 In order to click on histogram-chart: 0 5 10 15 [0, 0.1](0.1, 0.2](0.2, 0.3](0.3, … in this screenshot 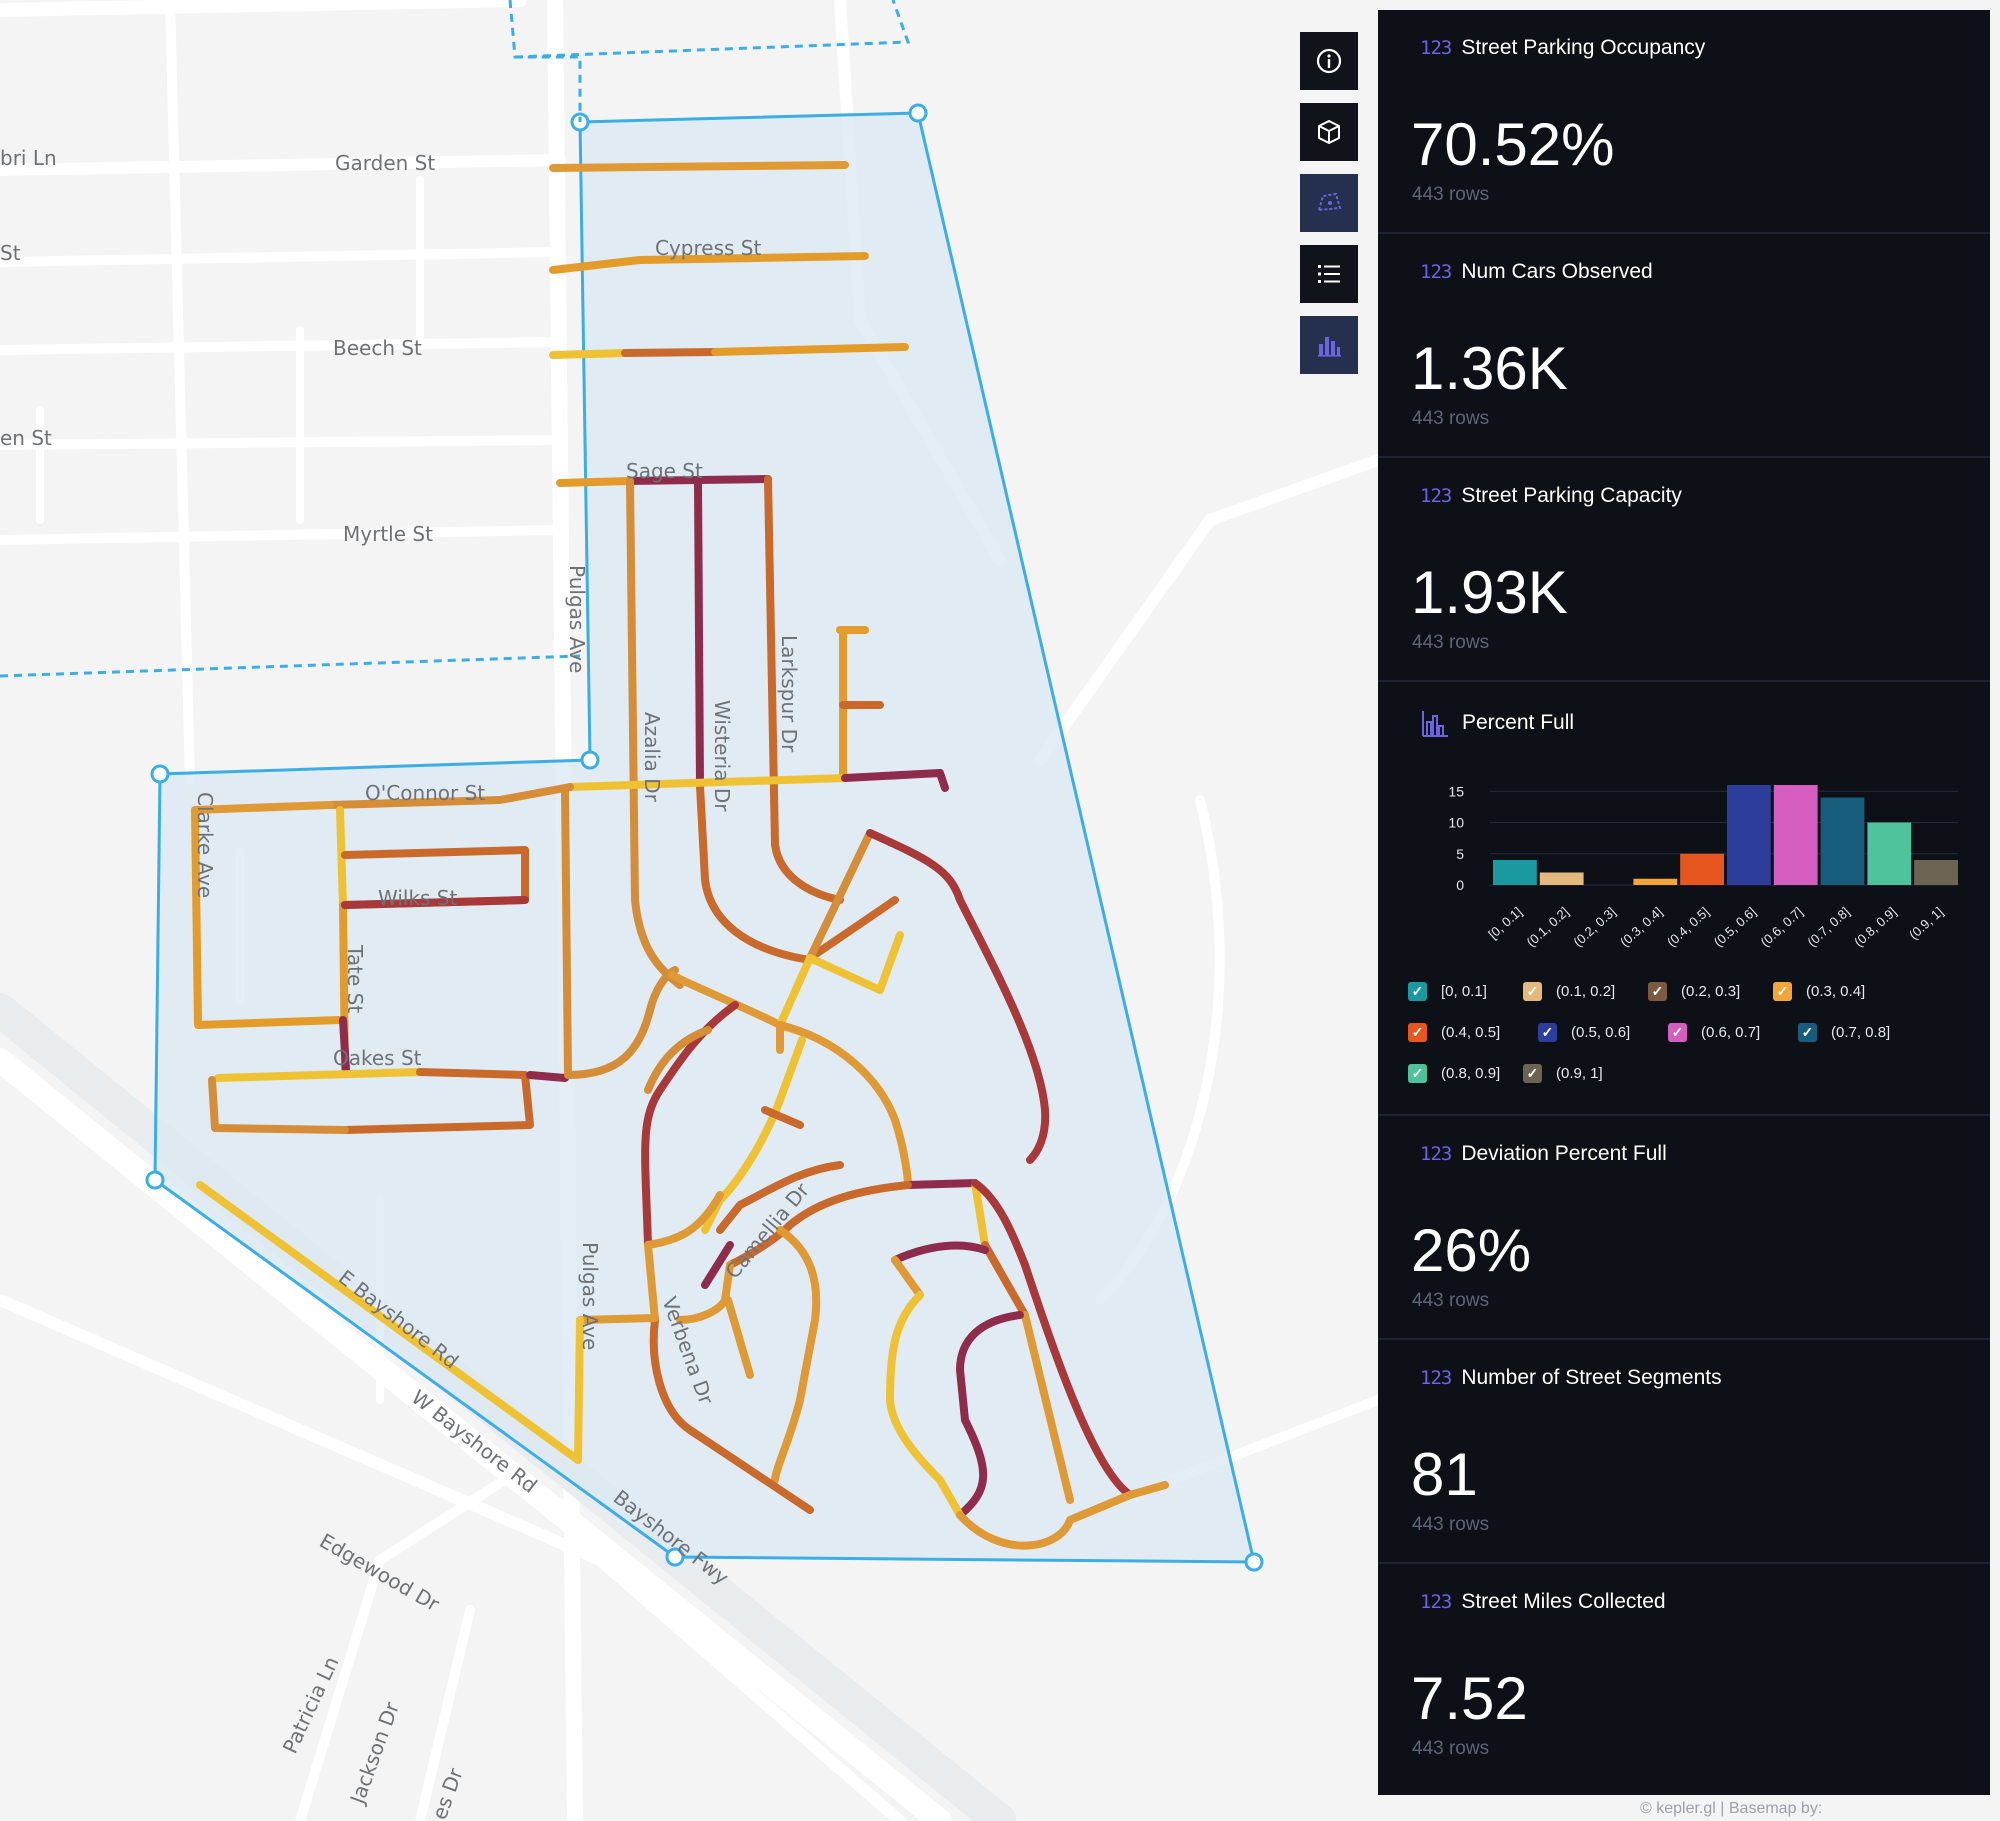, I will do `click(1703, 866)`.